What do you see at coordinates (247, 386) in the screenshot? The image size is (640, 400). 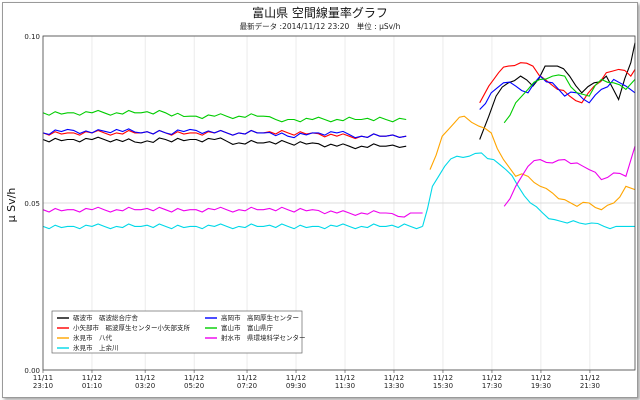 I see `x-tick-time-4: 07:20` at bounding box center [247, 386].